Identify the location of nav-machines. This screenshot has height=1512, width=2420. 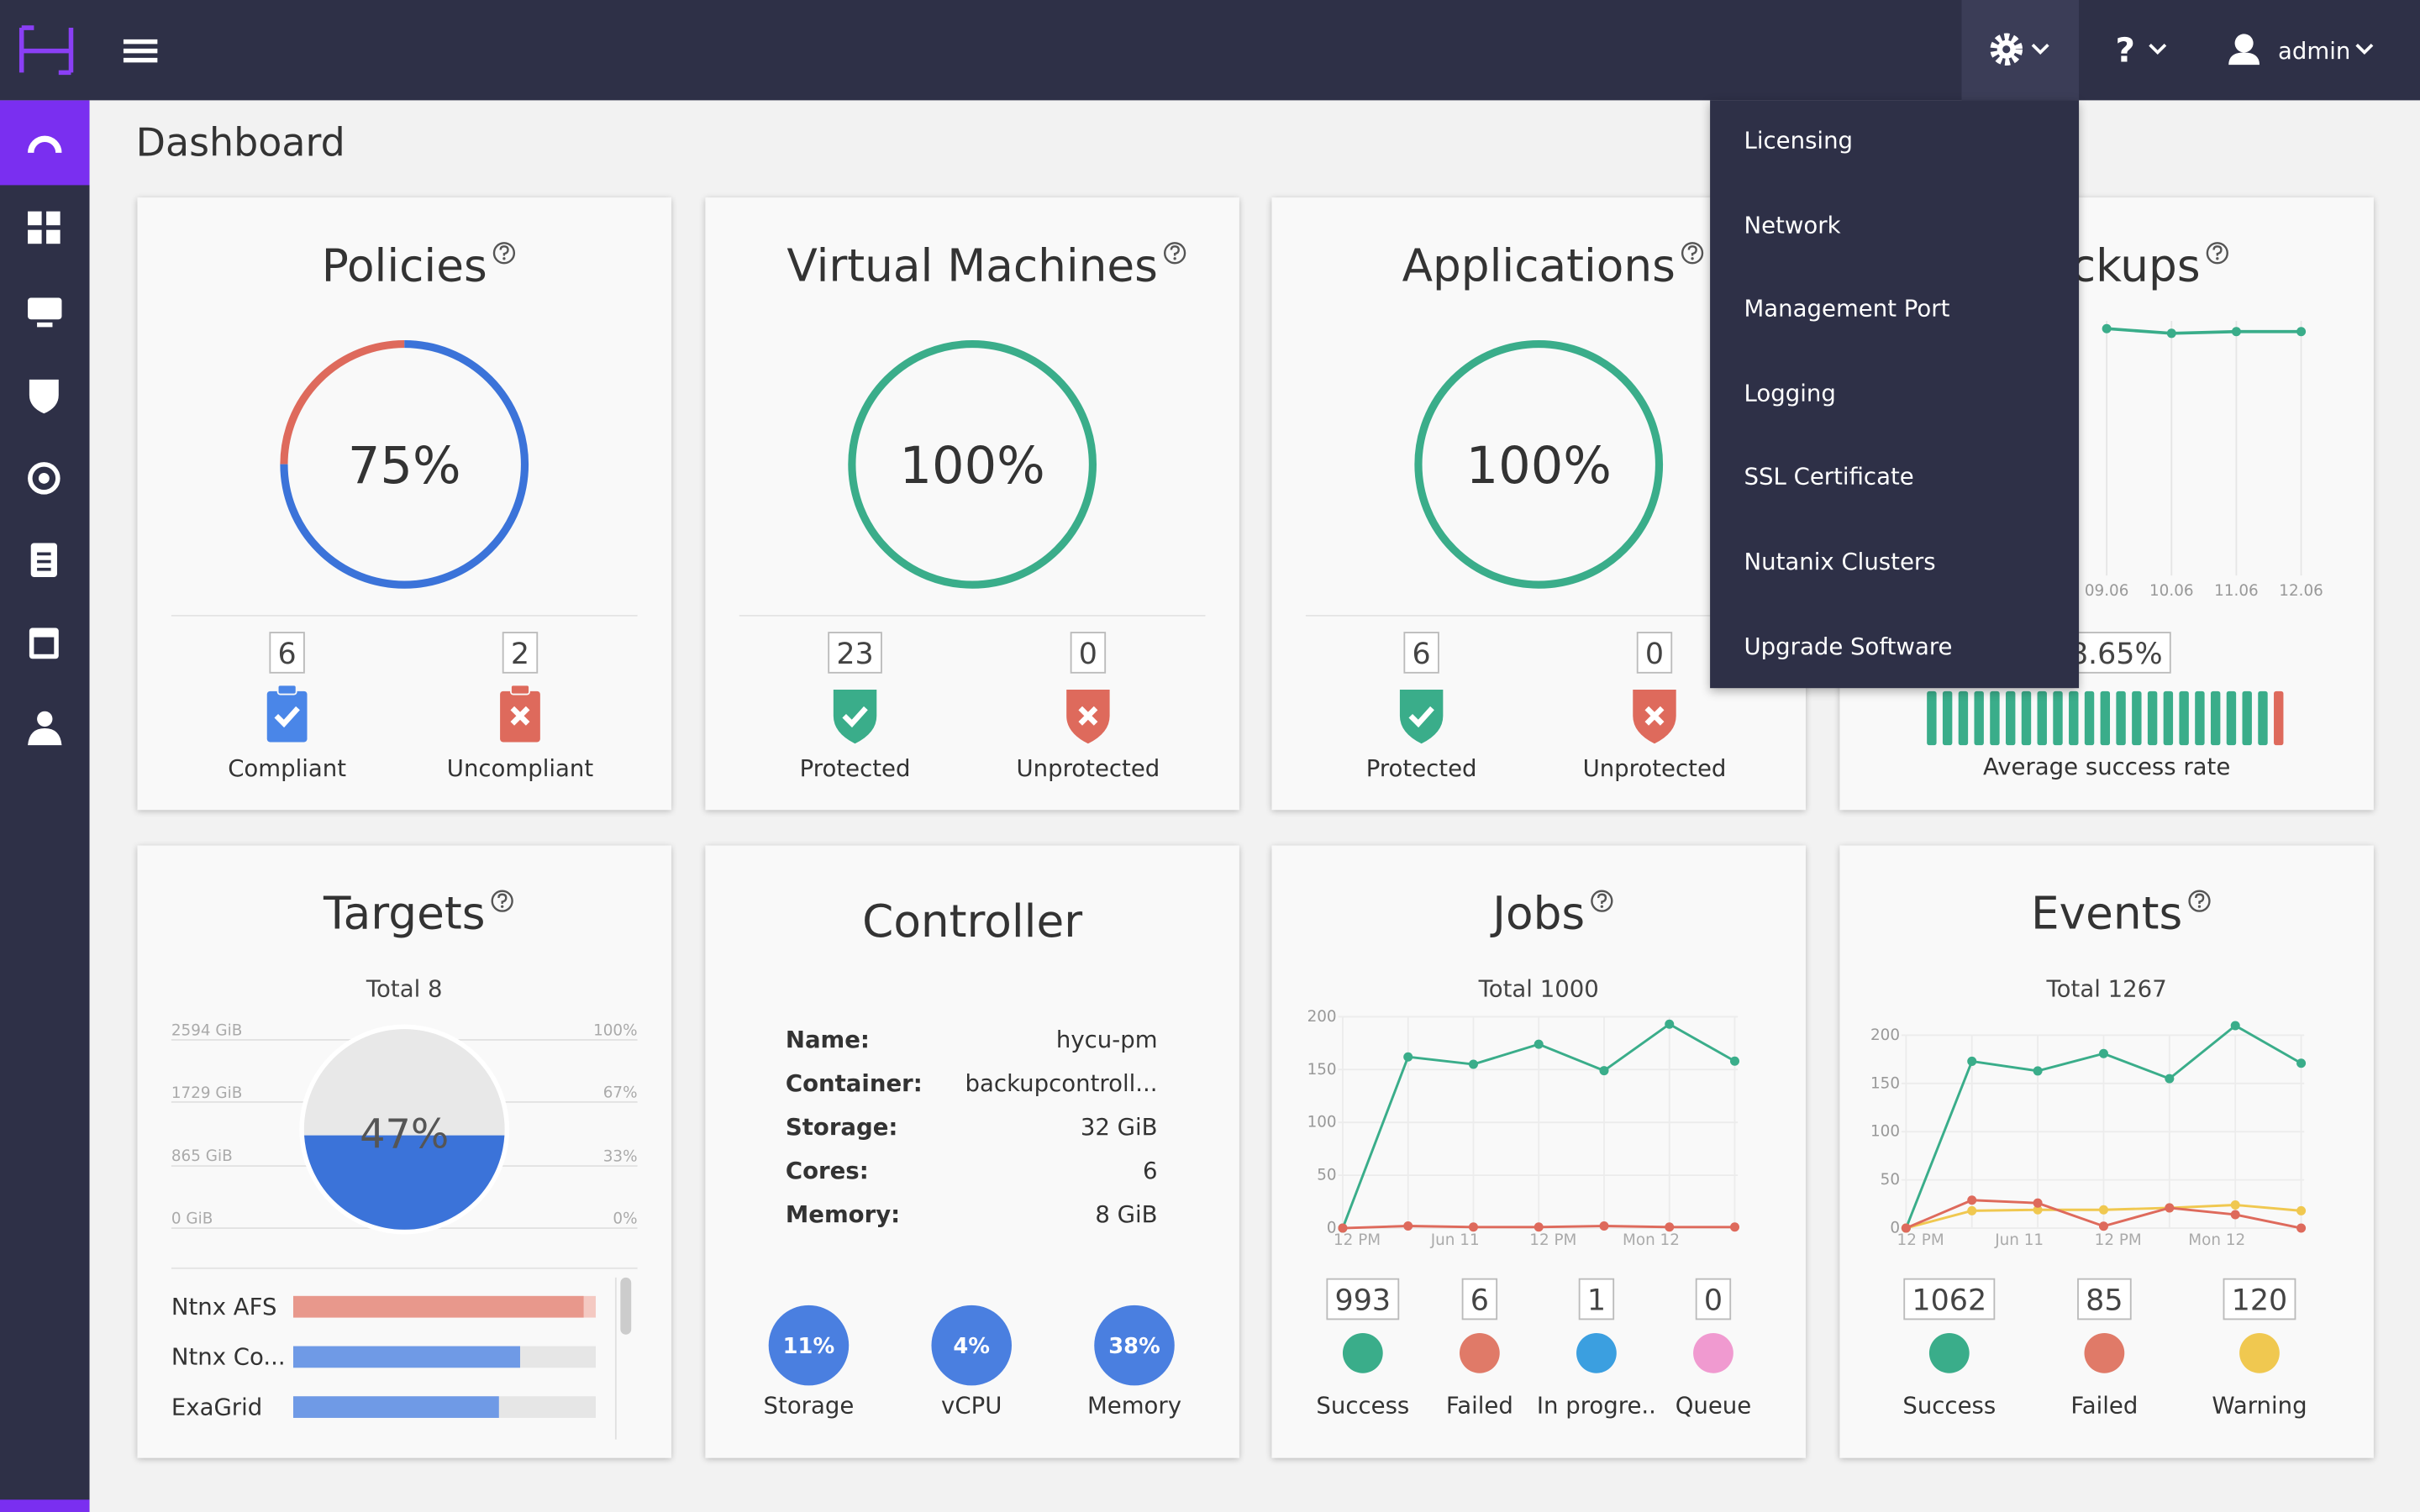
(45, 312).